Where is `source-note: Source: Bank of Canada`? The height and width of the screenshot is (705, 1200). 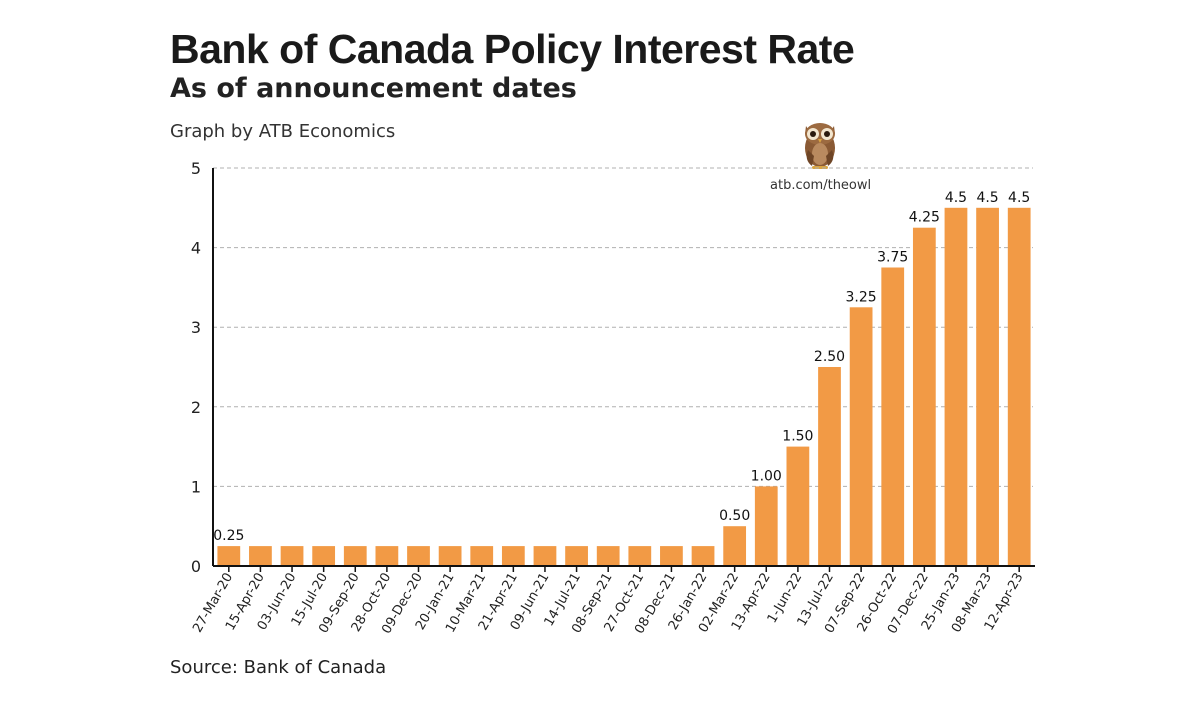 source-note: Source: Bank of Canada is located at coordinates (278, 667).